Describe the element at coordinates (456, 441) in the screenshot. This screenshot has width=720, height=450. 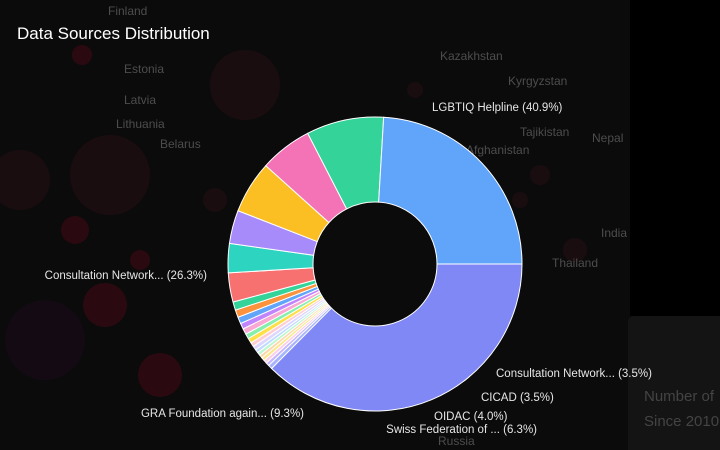
I see `map-label-russia: Russia` at that location.